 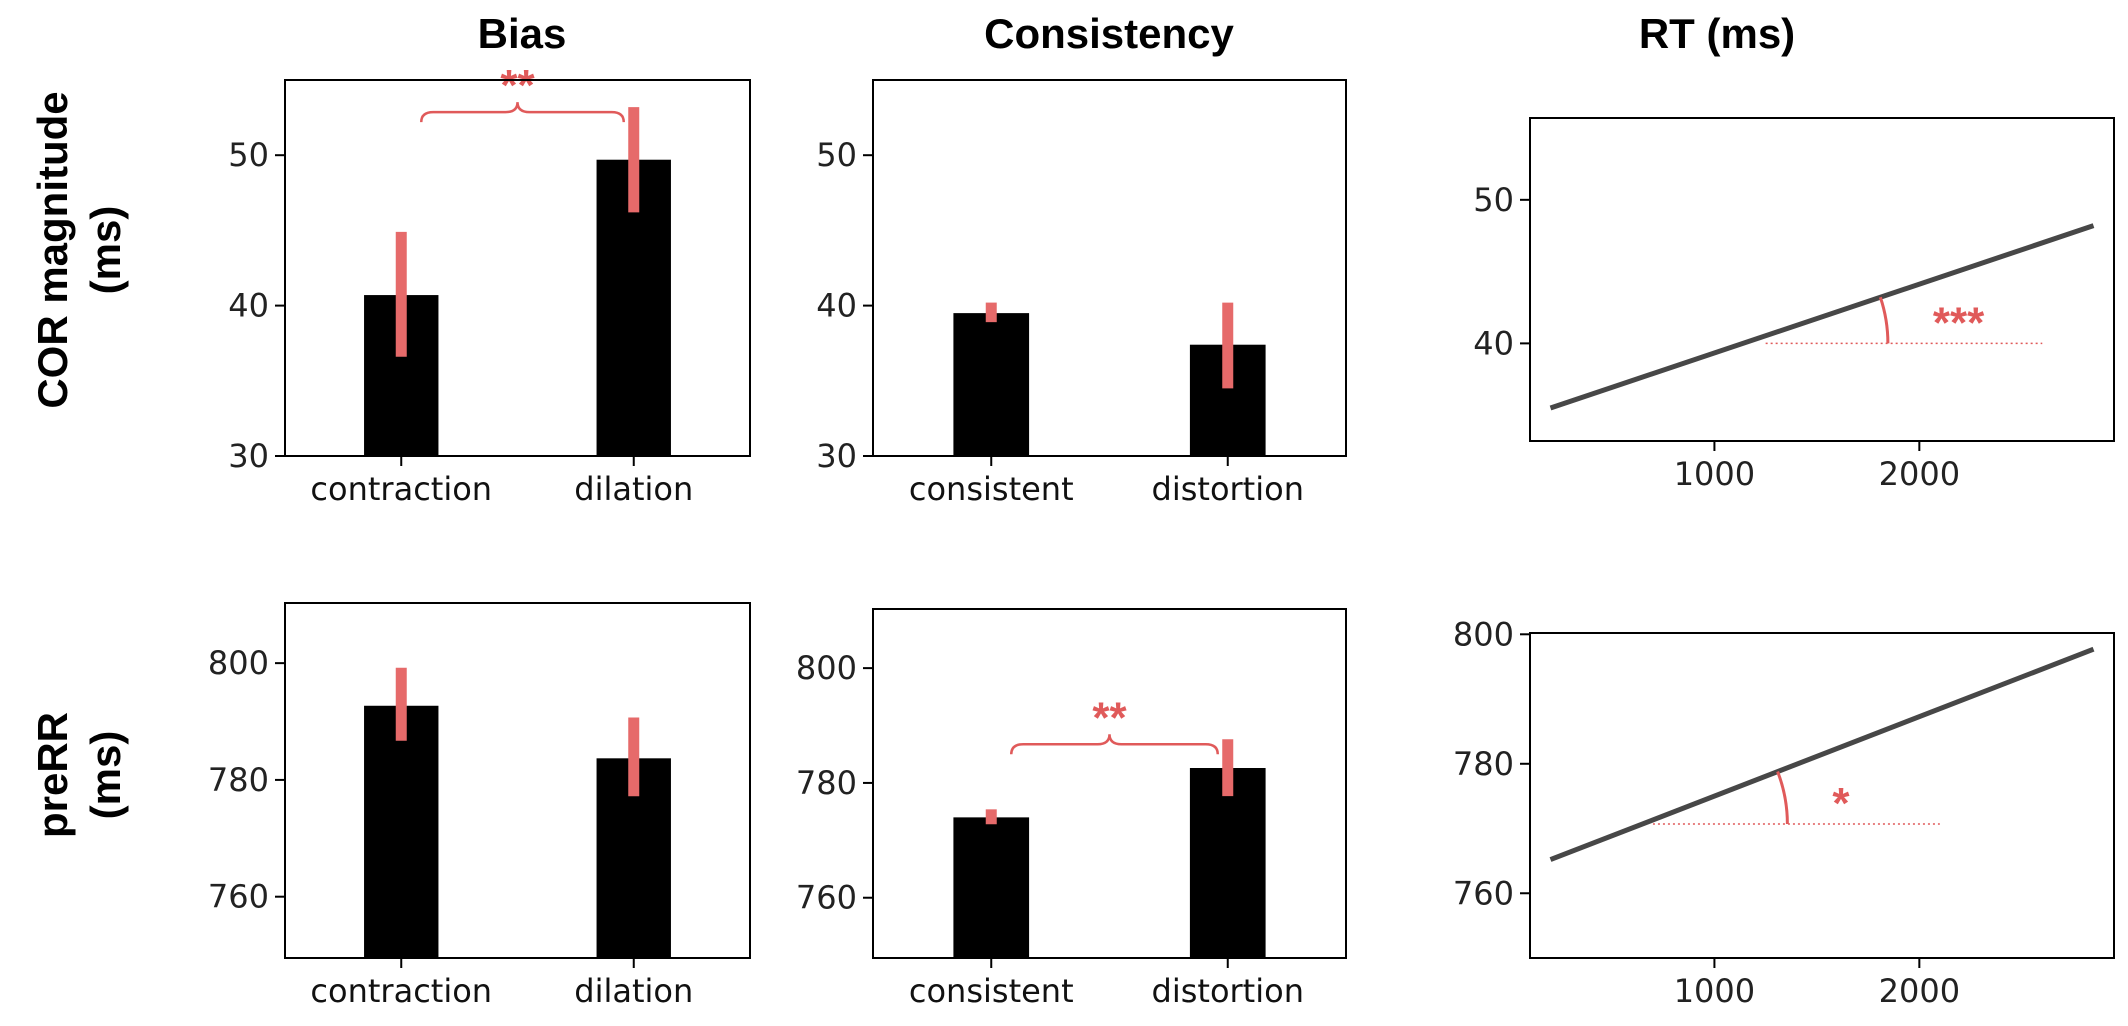 I want to click on panel-cor-consistency: 30 40 50 consistent distortion, so click(x=1081, y=293).